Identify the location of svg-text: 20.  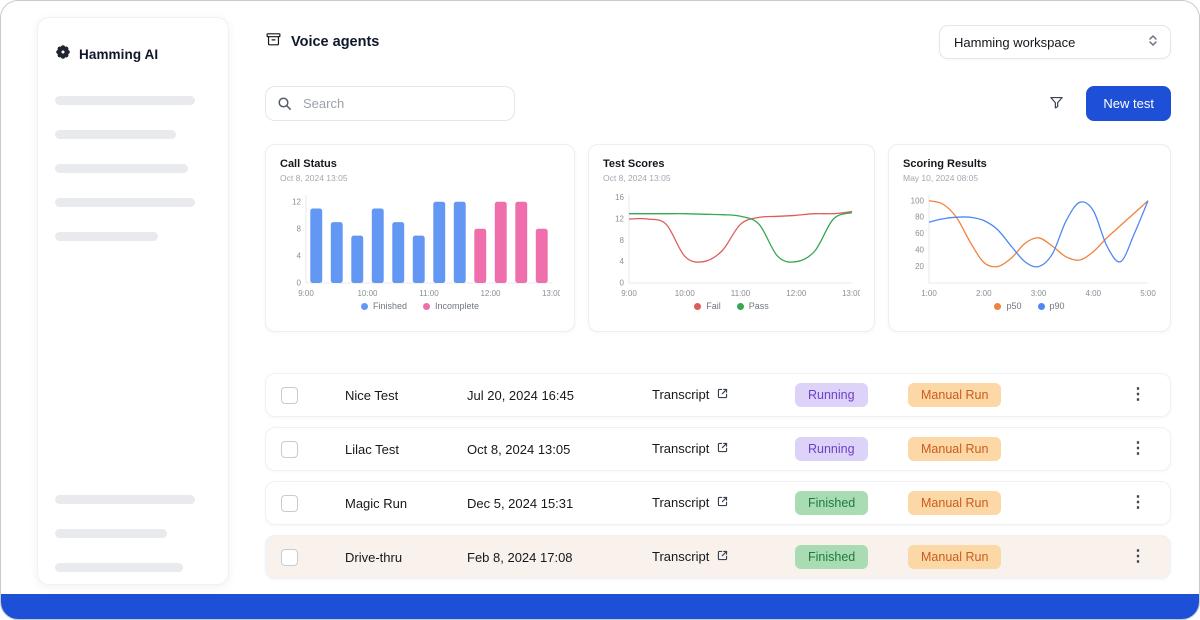
(919, 266).